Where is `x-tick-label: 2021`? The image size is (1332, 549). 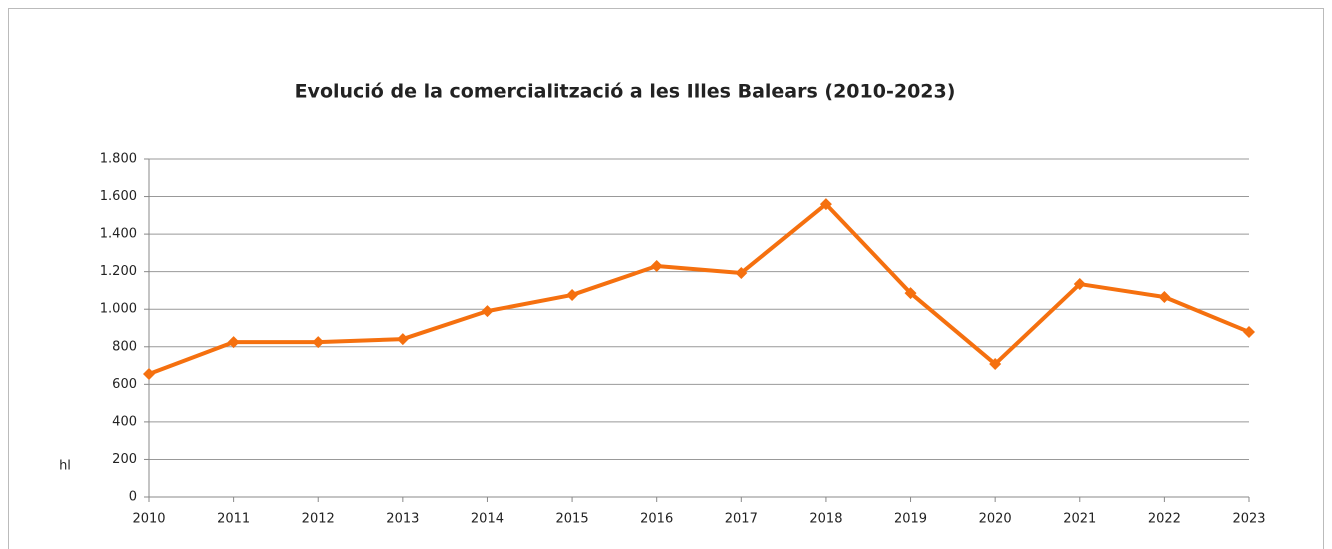 x-tick-label: 2021 is located at coordinates (1079, 519).